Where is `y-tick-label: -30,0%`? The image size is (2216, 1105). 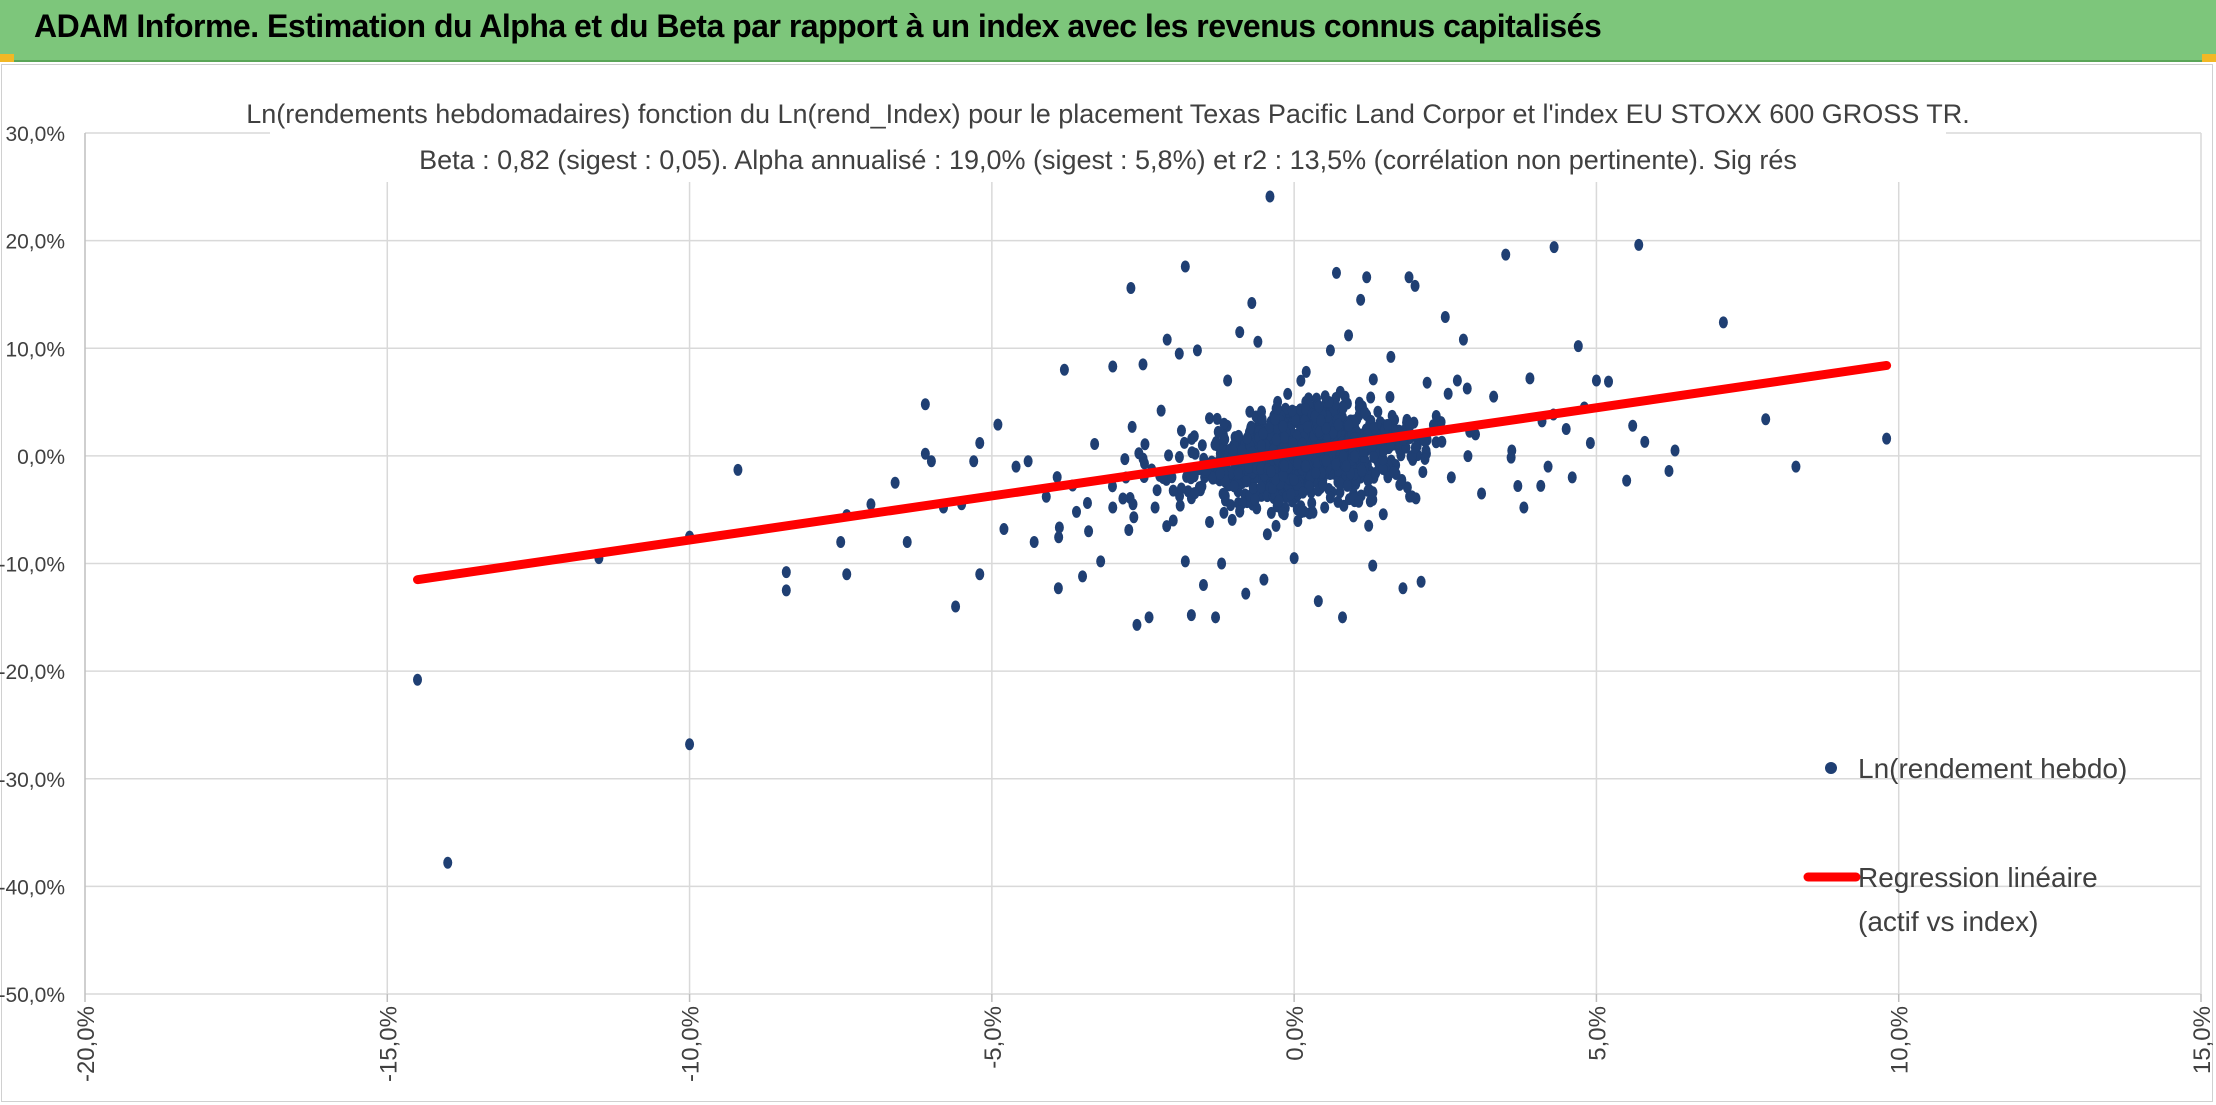
y-tick-label: -30,0% is located at coordinates (32, 780).